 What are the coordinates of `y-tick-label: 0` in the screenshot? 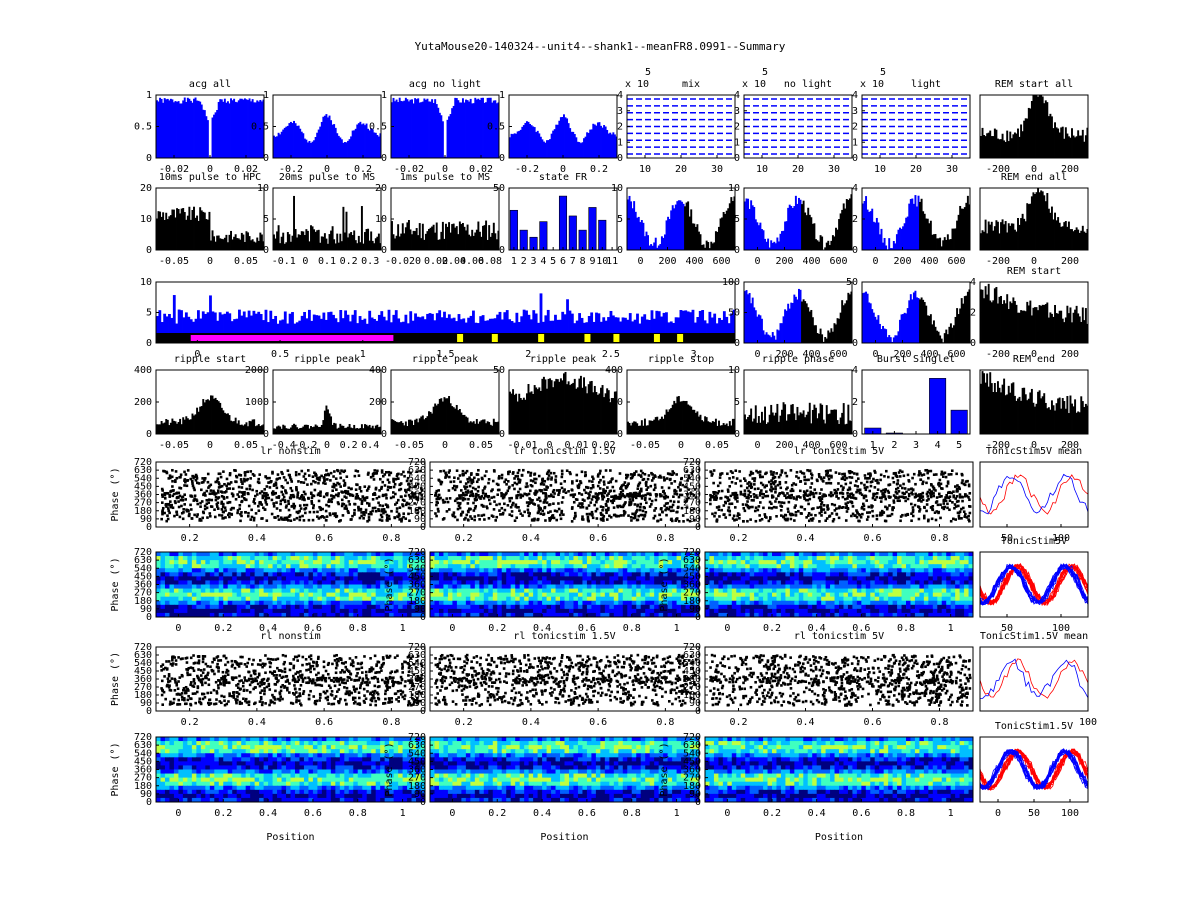 It's located at (266, 434).